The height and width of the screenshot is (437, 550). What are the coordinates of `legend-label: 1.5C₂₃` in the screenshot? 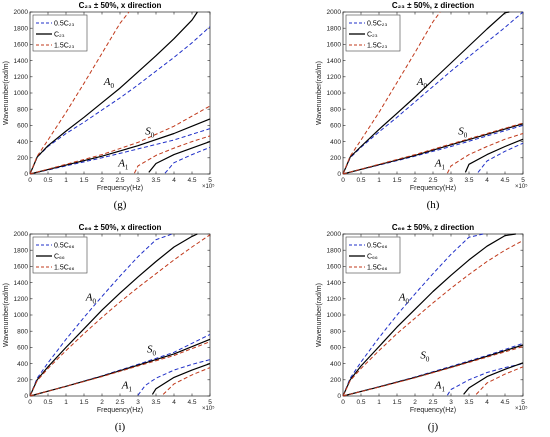 It's located at (64, 46).